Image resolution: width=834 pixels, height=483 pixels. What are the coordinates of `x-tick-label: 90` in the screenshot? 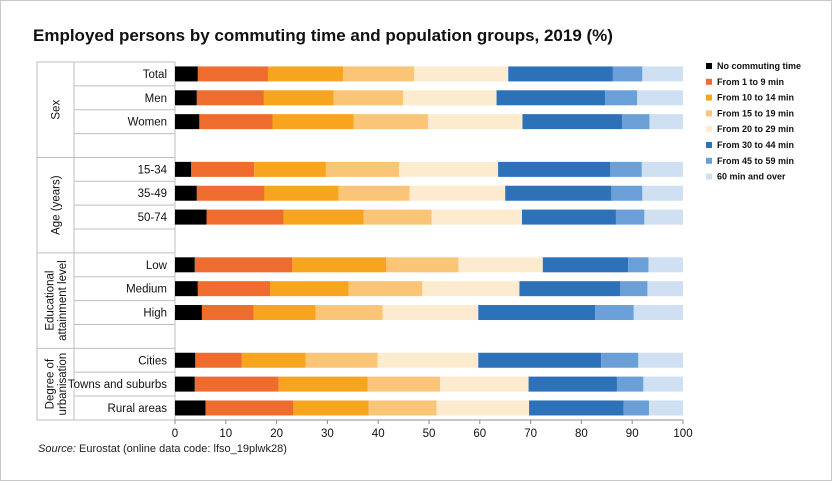 It's located at (632, 434).